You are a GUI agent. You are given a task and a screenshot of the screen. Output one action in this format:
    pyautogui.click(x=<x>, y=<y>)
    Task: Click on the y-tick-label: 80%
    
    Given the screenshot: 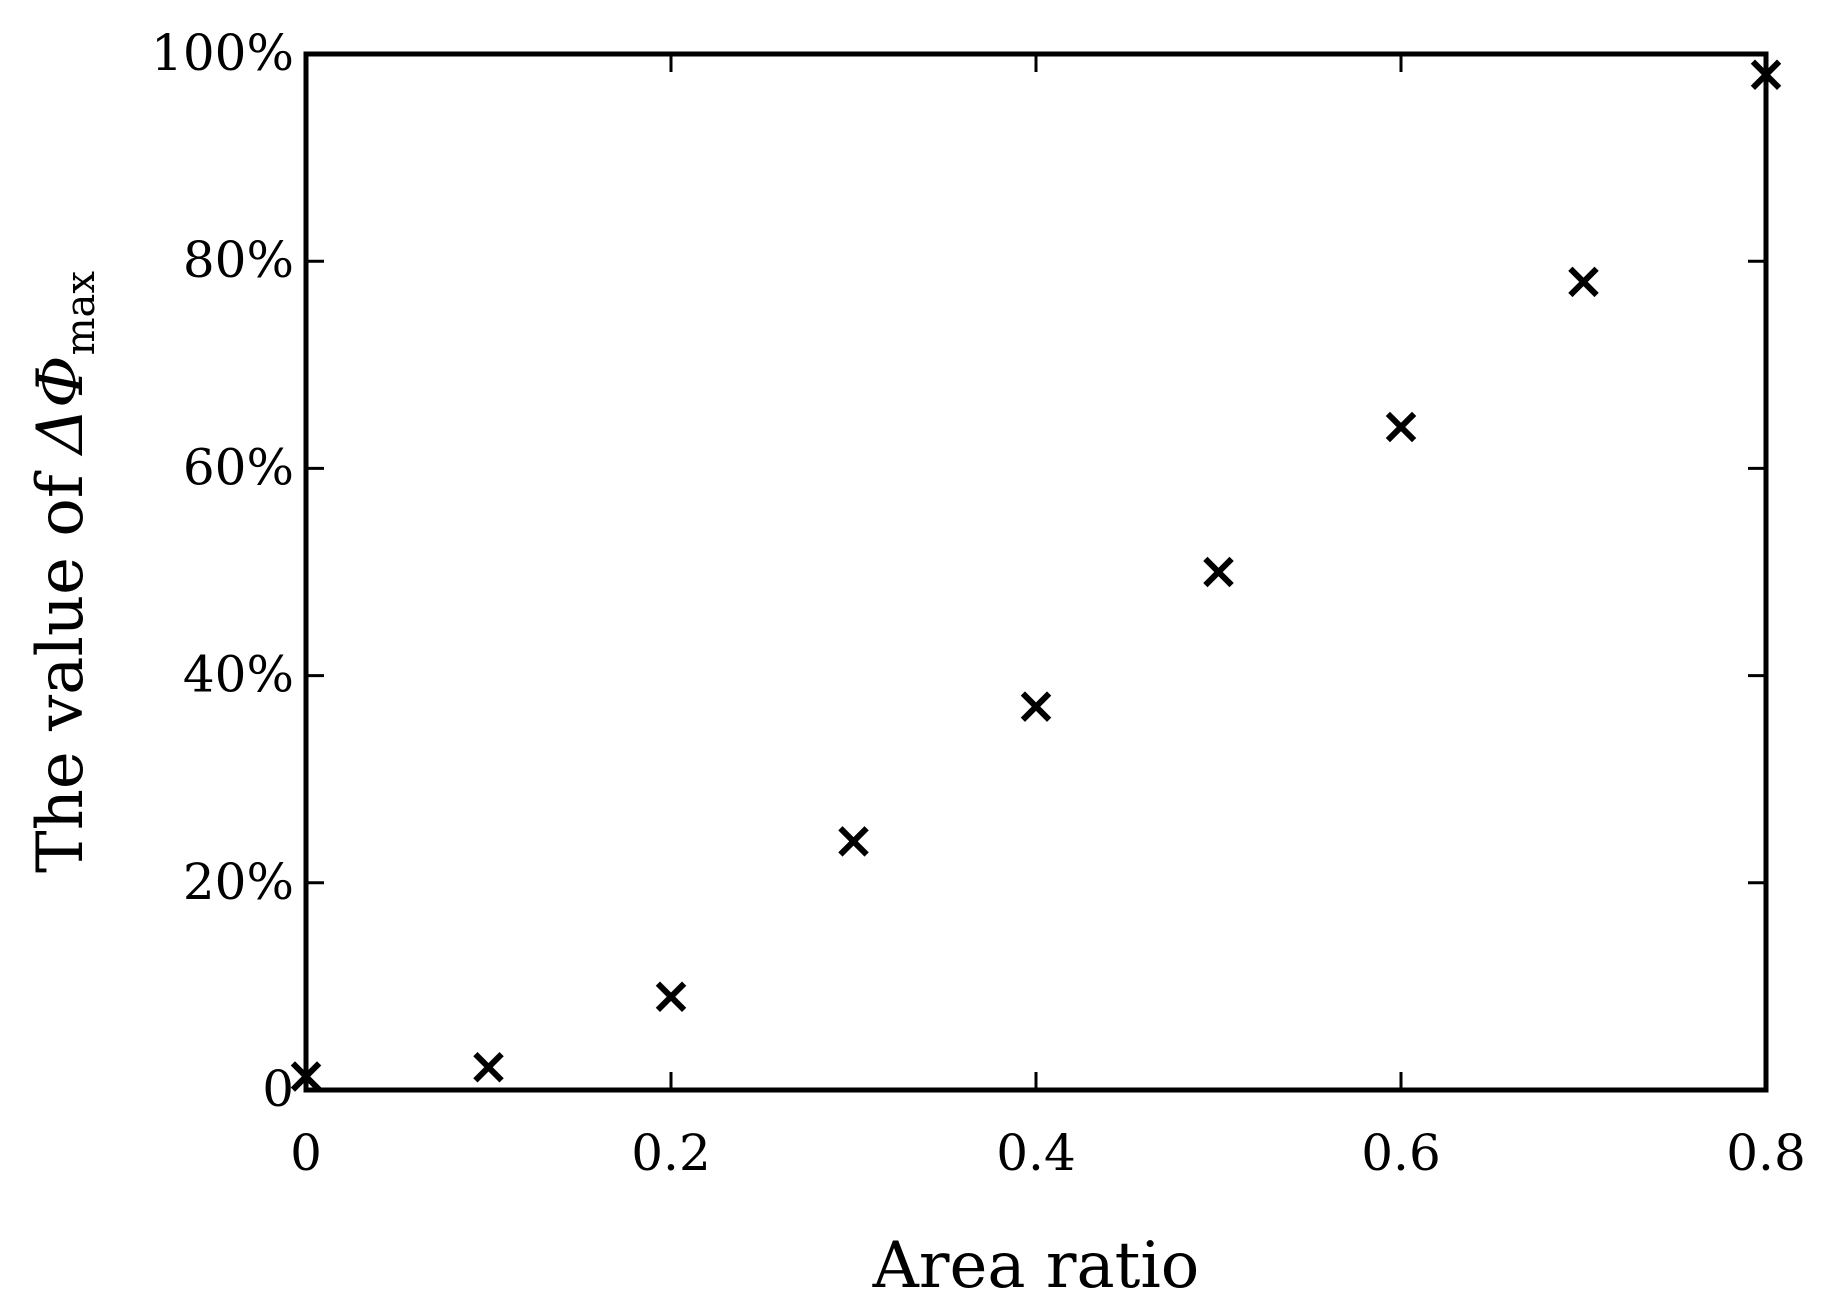 What is the action you would take?
    pyautogui.click(x=238, y=260)
    